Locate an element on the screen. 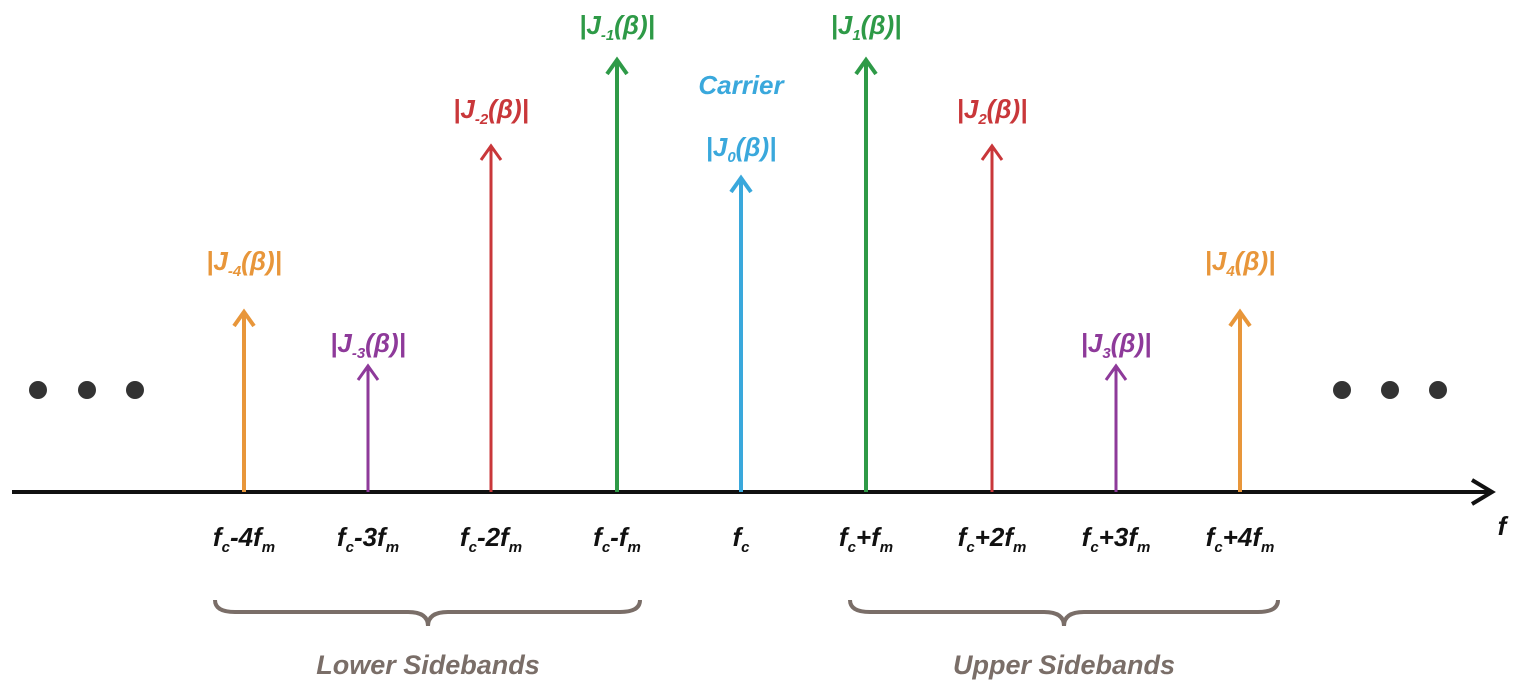 The image size is (1526, 700). spectral-line: |J-3(β)| fc-3fm is located at coordinates (368, 442).